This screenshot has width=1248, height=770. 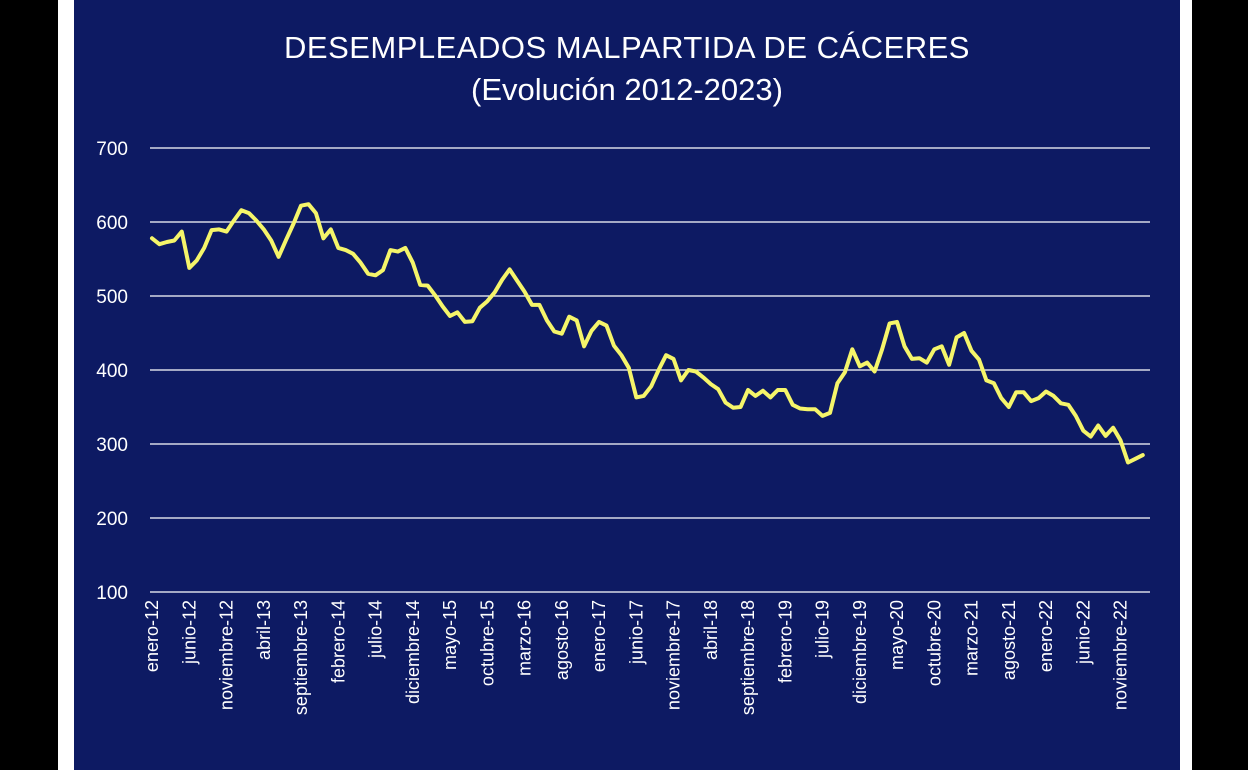 I want to click on chart-subtitle: (Evolución 2012-2023), so click(x=627, y=89).